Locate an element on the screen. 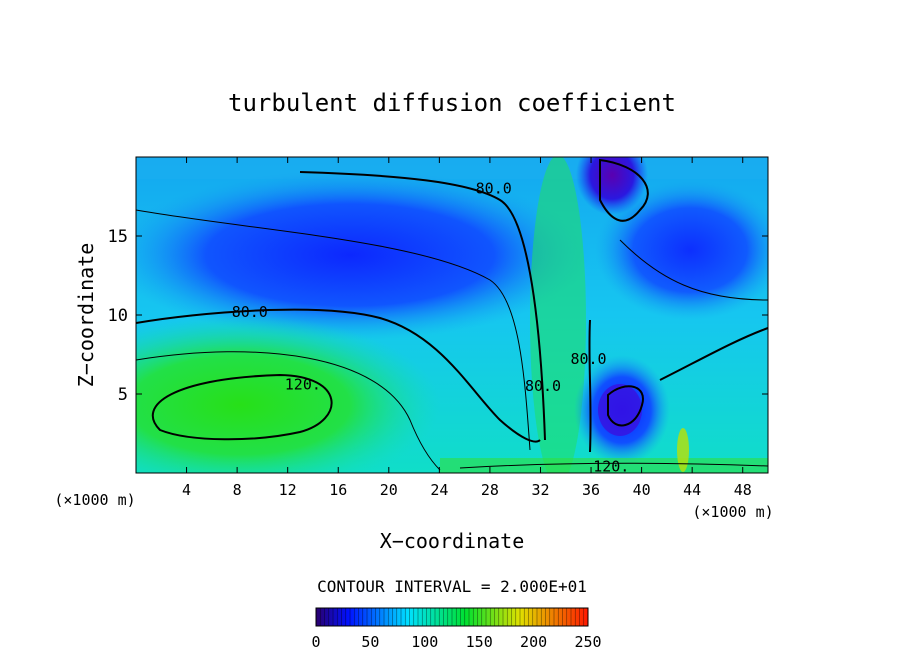  colorbar-stripes is located at coordinates (452, 617).